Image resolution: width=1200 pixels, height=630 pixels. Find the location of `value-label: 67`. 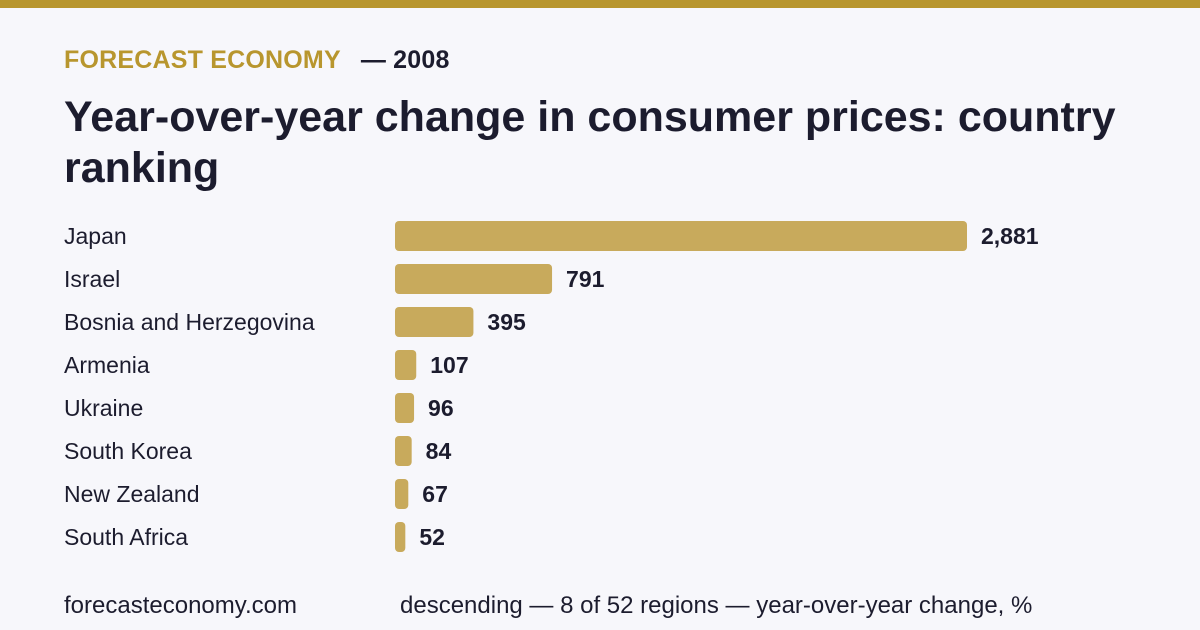

value-label: 67 is located at coordinates (435, 494).